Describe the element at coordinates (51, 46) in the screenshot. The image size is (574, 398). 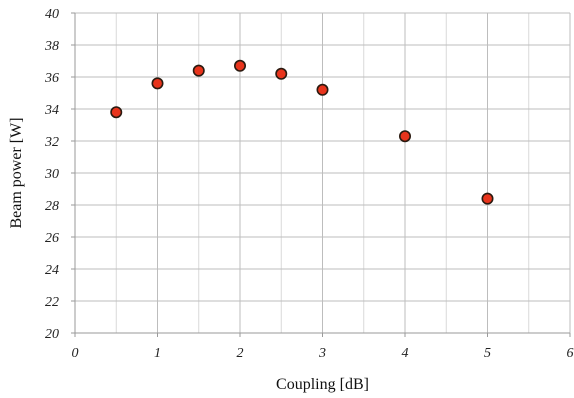
I see `y-tick-label: 38` at that location.